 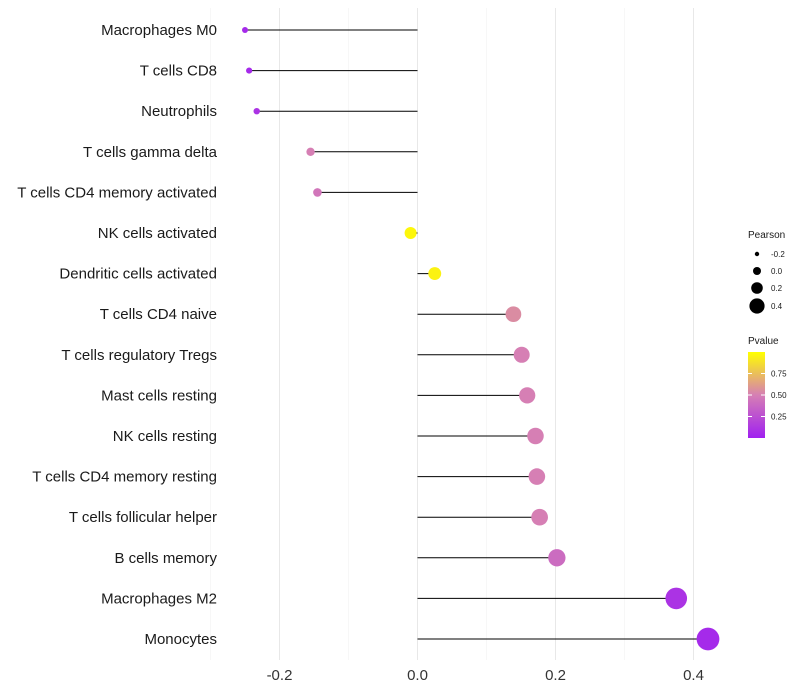 I want to click on x-tick-label: -0.2, so click(x=280, y=675).